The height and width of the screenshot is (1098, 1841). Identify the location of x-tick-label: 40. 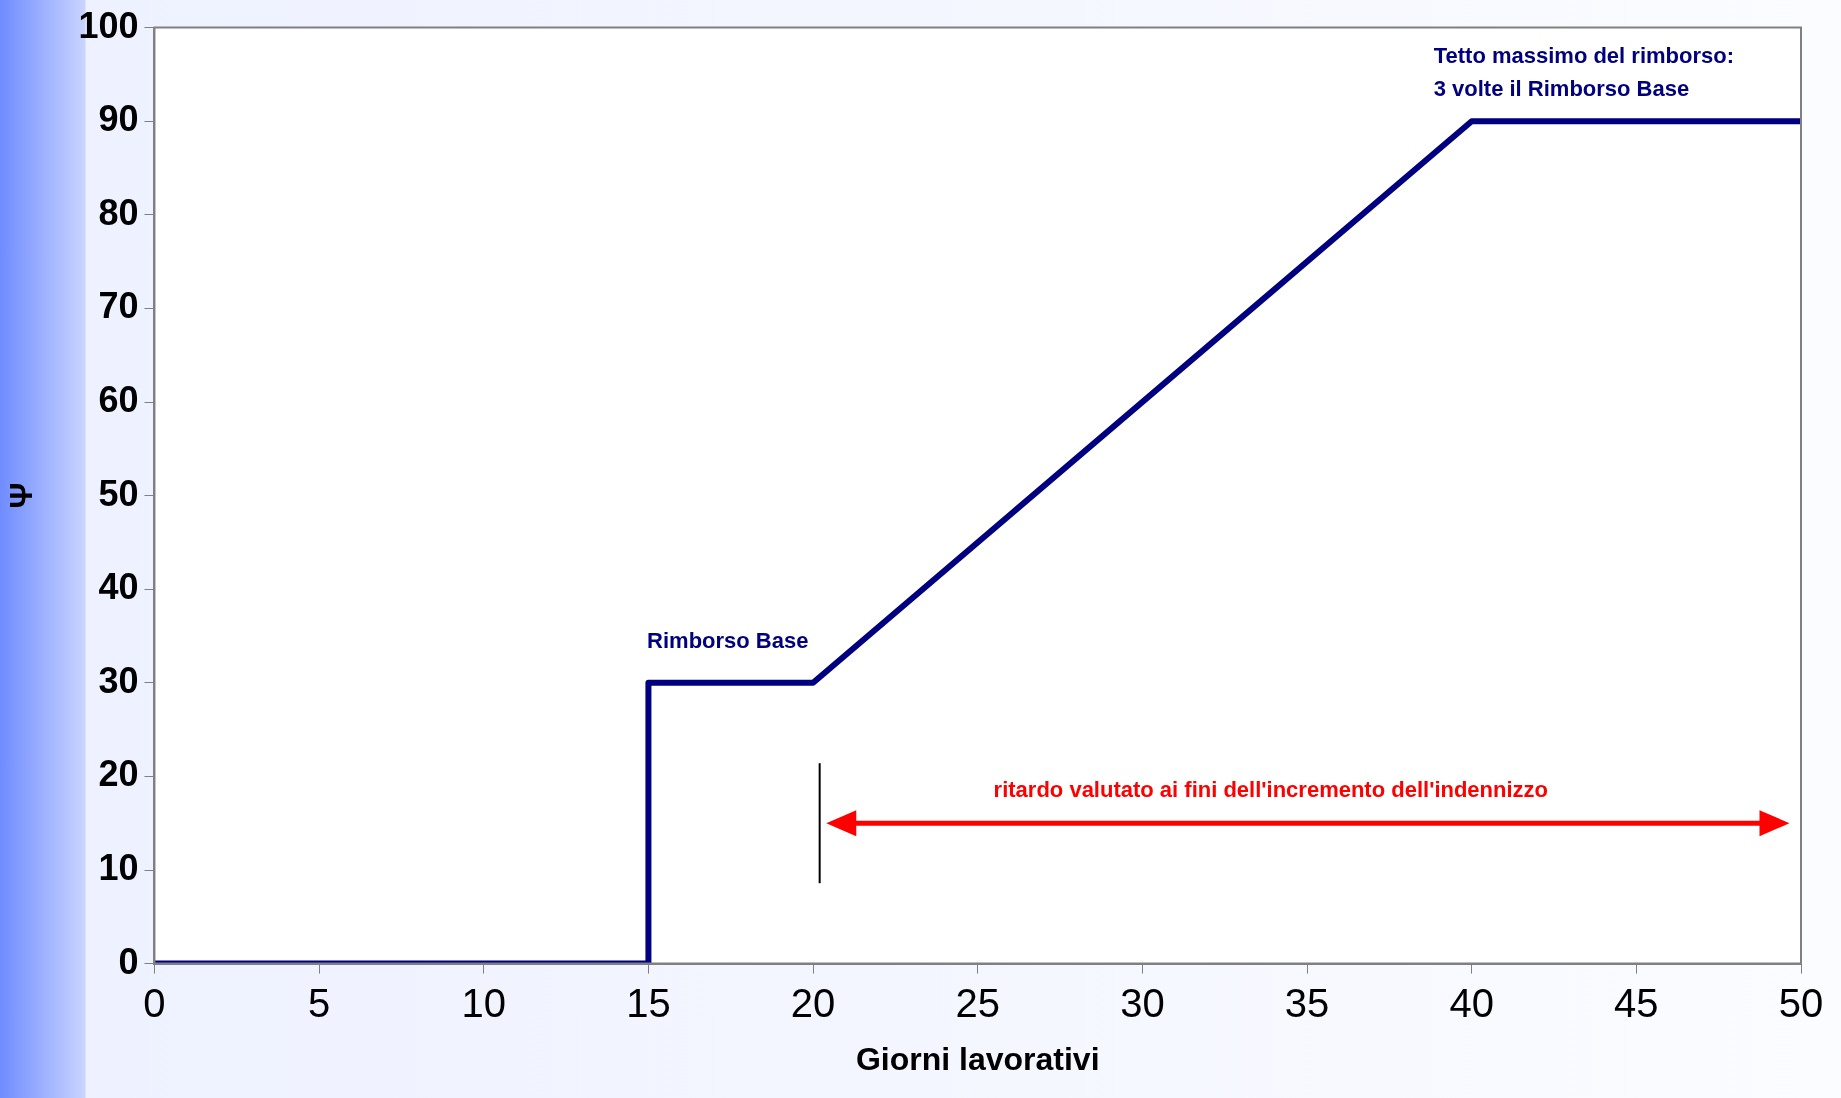
(1471, 1002).